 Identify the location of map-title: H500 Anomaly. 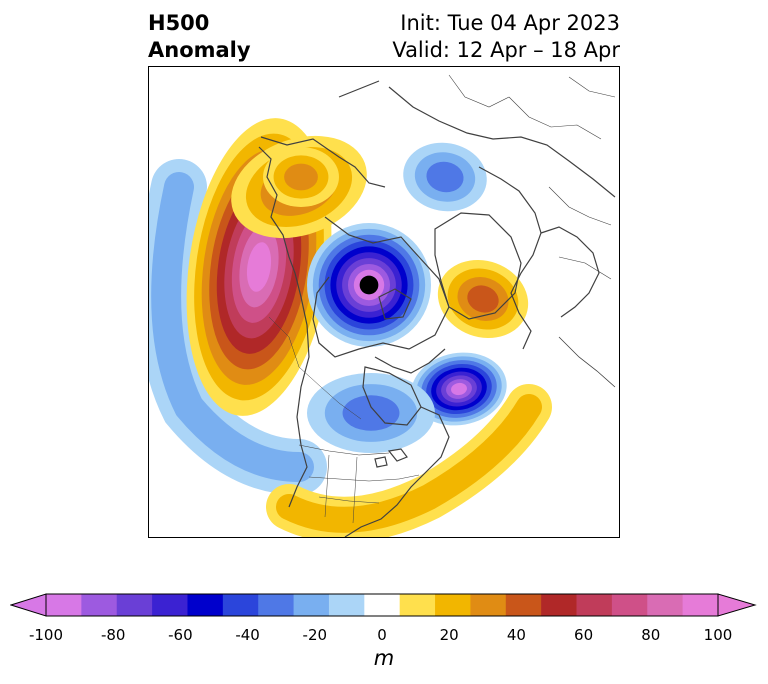
(199, 37).